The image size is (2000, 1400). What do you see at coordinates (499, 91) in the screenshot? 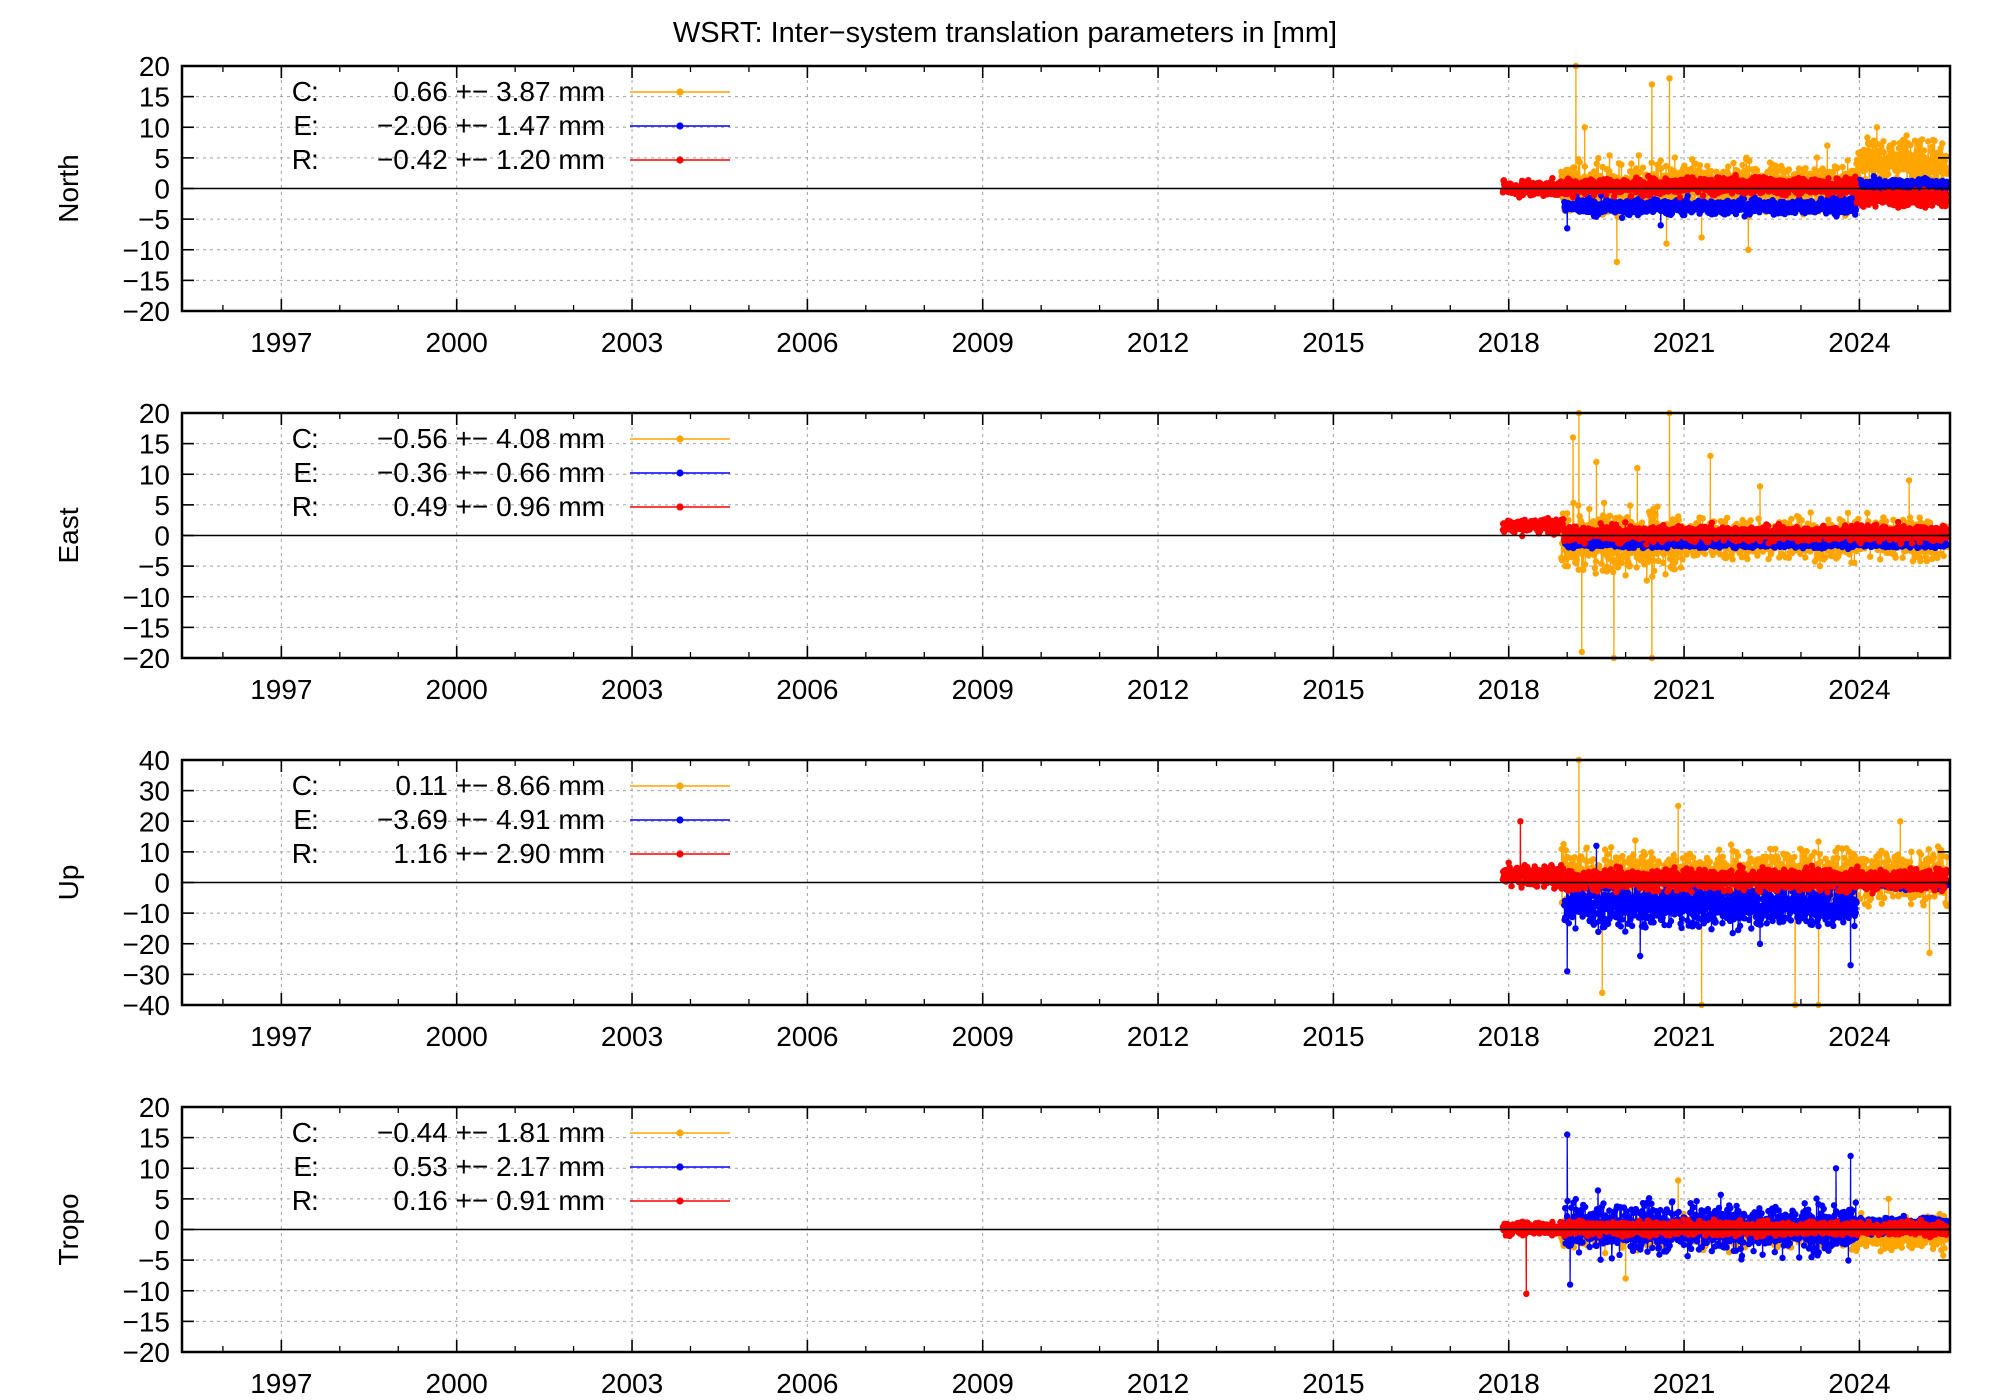
I see `legend-statistics: 0.66 +− 3.87 mm` at bounding box center [499, 91].